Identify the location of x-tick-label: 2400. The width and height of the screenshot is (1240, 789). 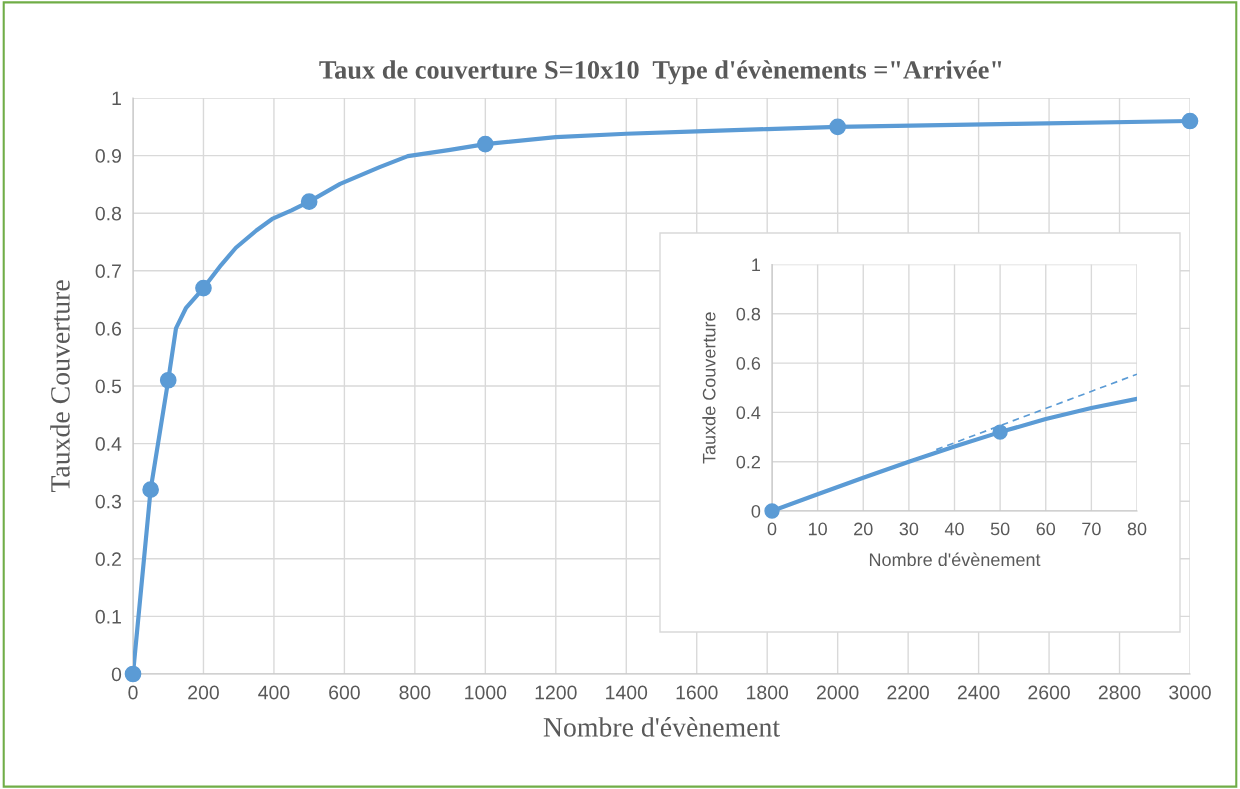
(978, 692).